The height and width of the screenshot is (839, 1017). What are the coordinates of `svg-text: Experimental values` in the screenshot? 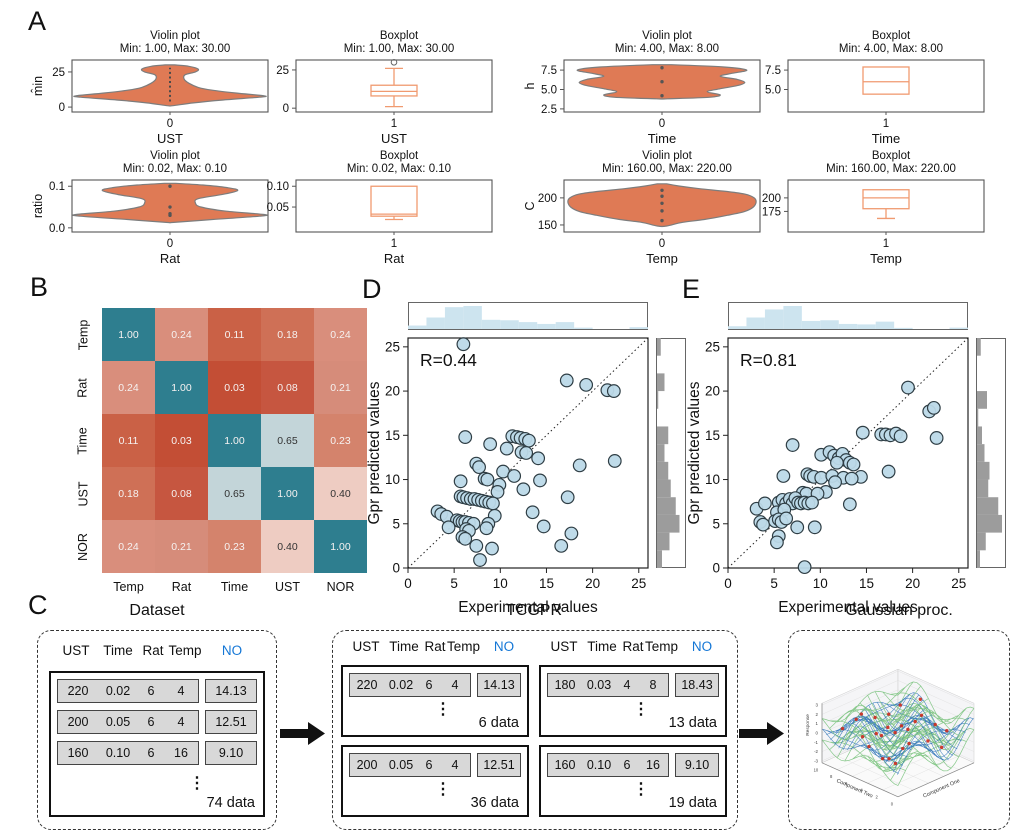 It's located at (848, 607).